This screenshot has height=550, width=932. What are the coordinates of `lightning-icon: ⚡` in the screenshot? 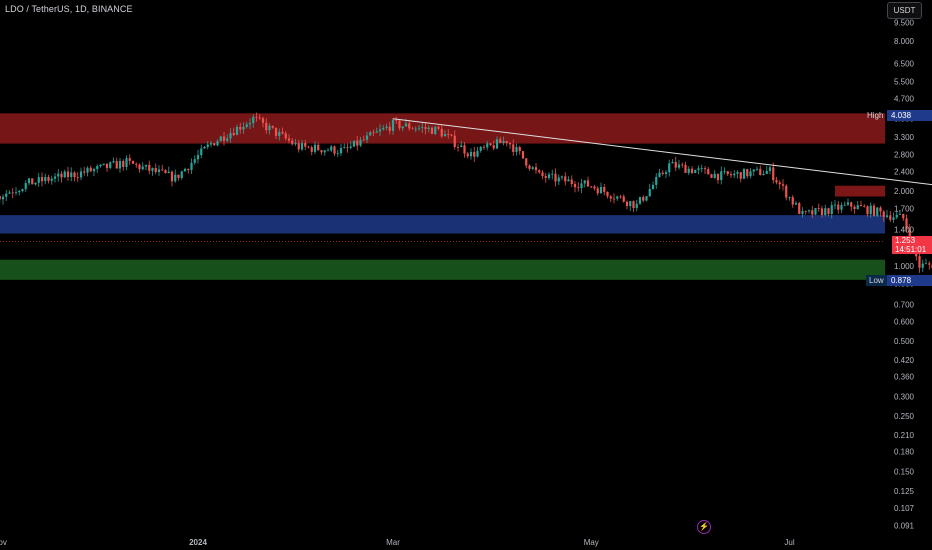 It's located at (704, 527).